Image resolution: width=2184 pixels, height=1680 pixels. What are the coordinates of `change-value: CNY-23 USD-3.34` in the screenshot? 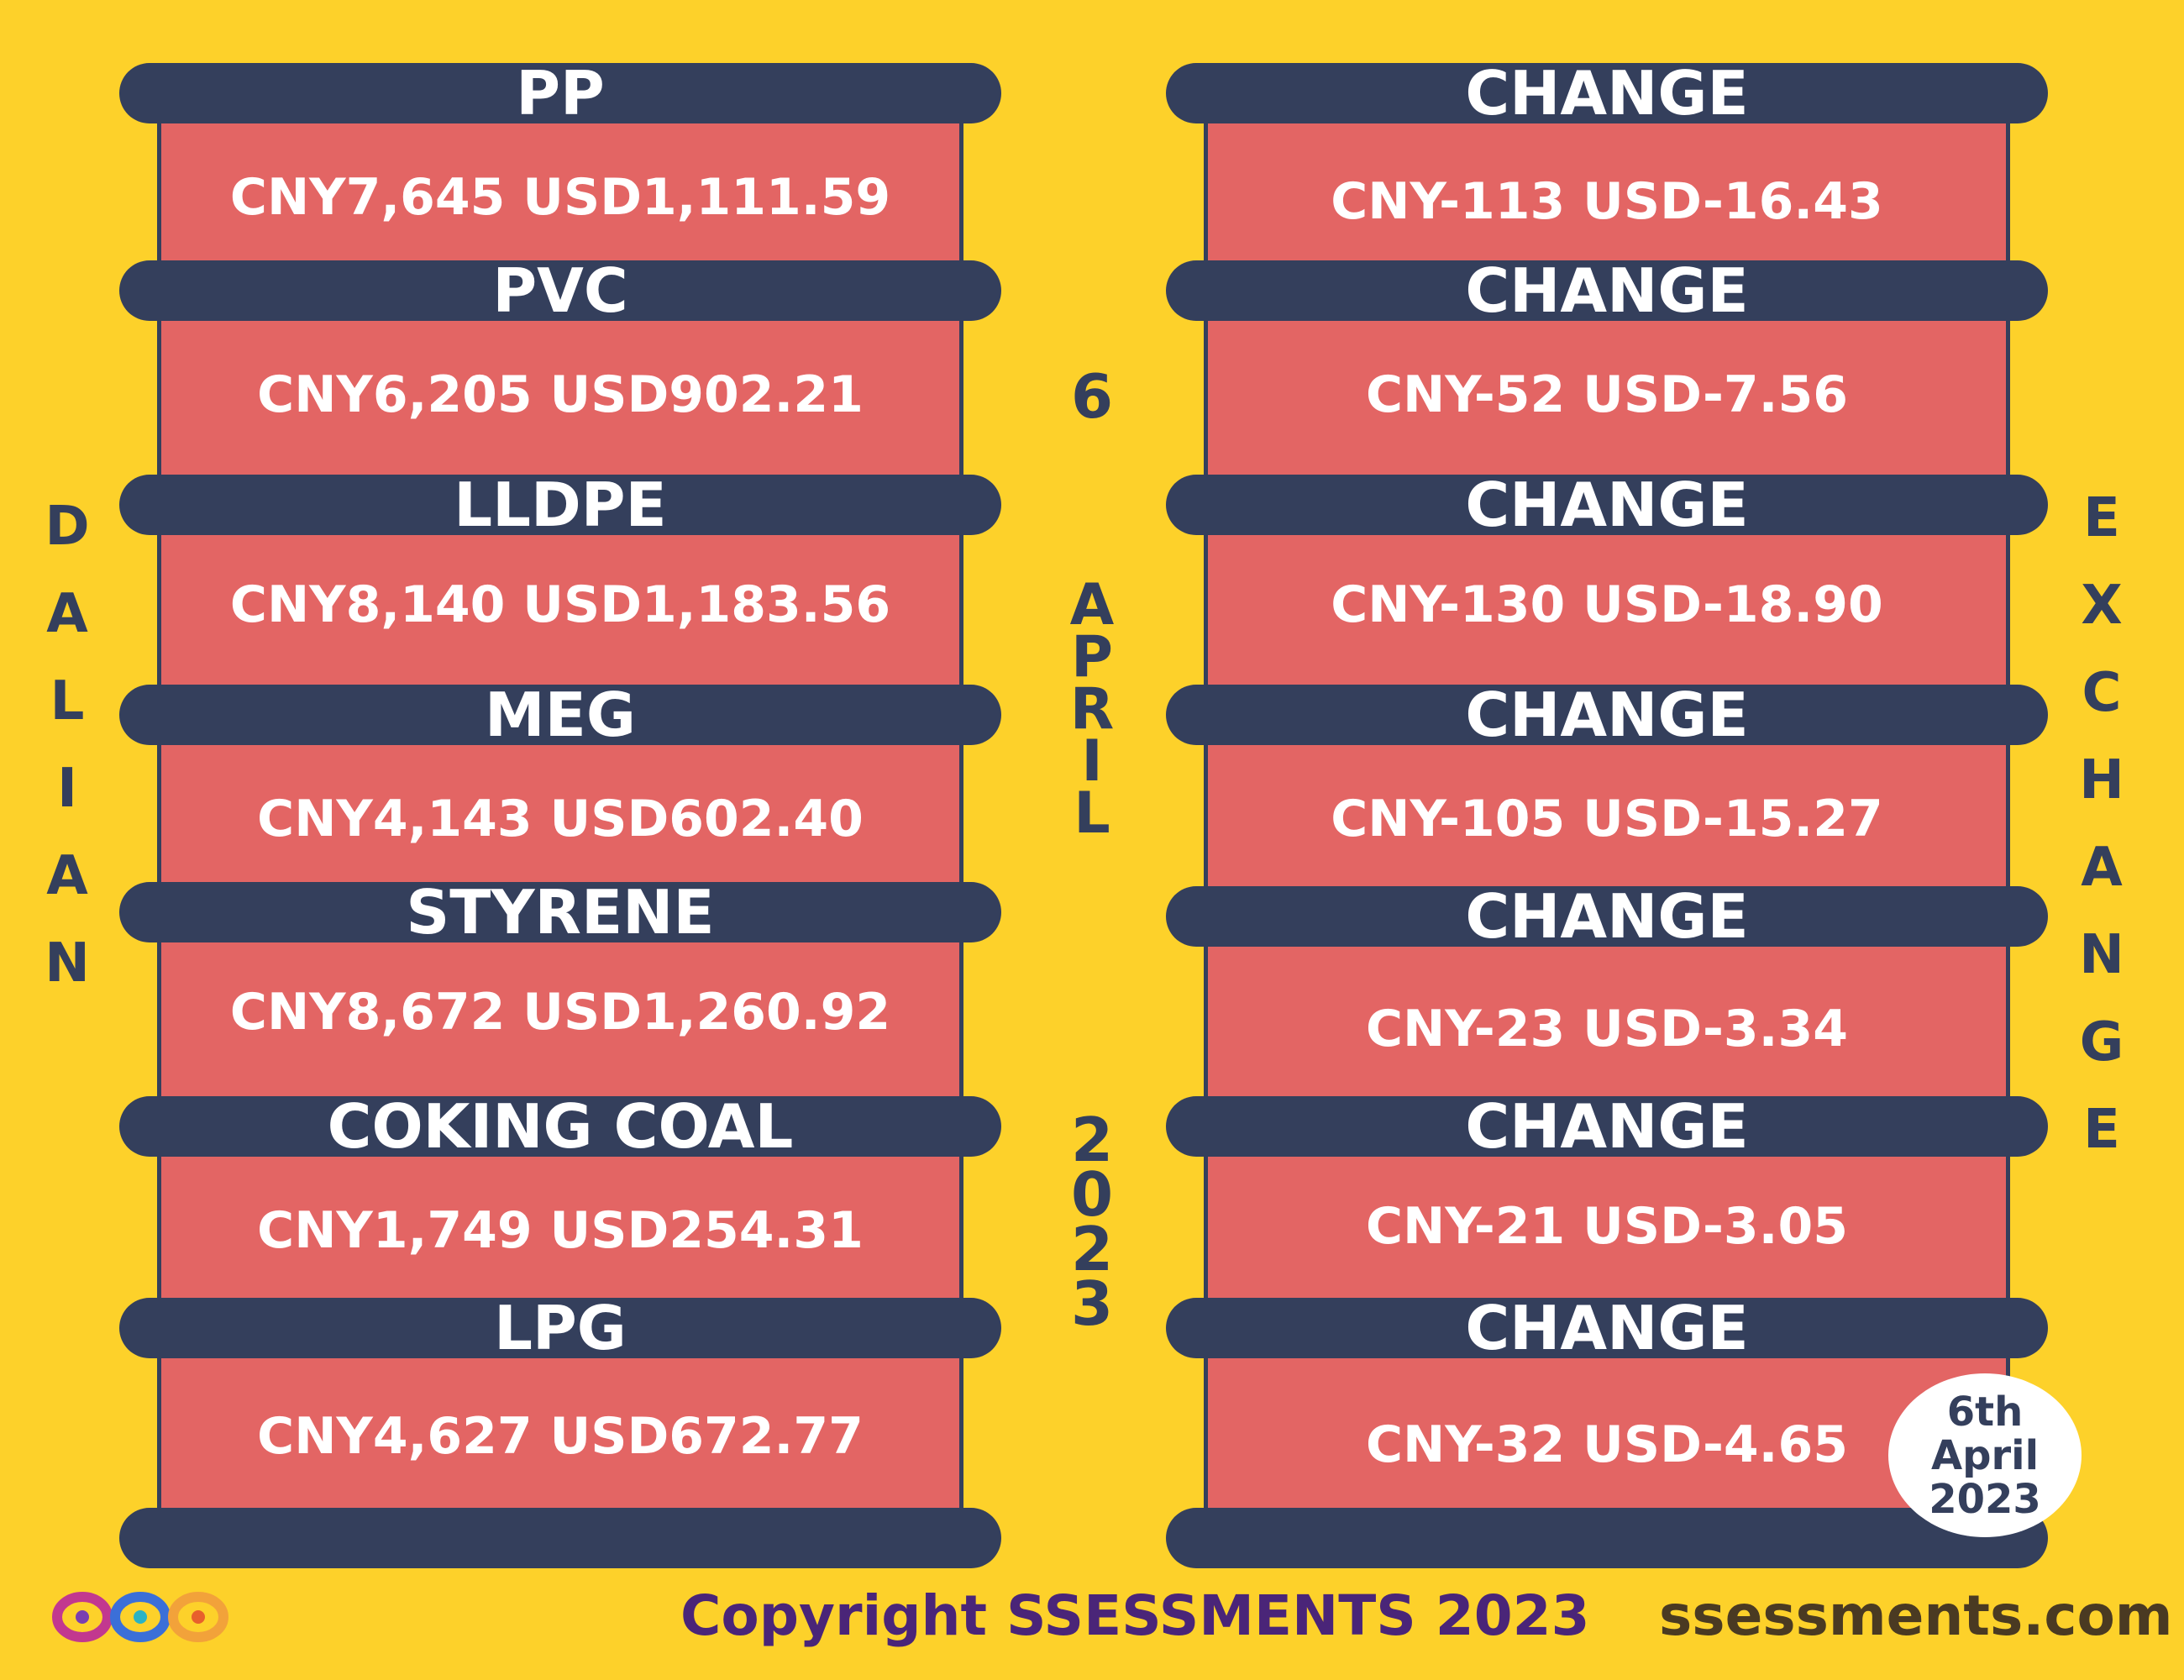 It's located at (1607, 1029).